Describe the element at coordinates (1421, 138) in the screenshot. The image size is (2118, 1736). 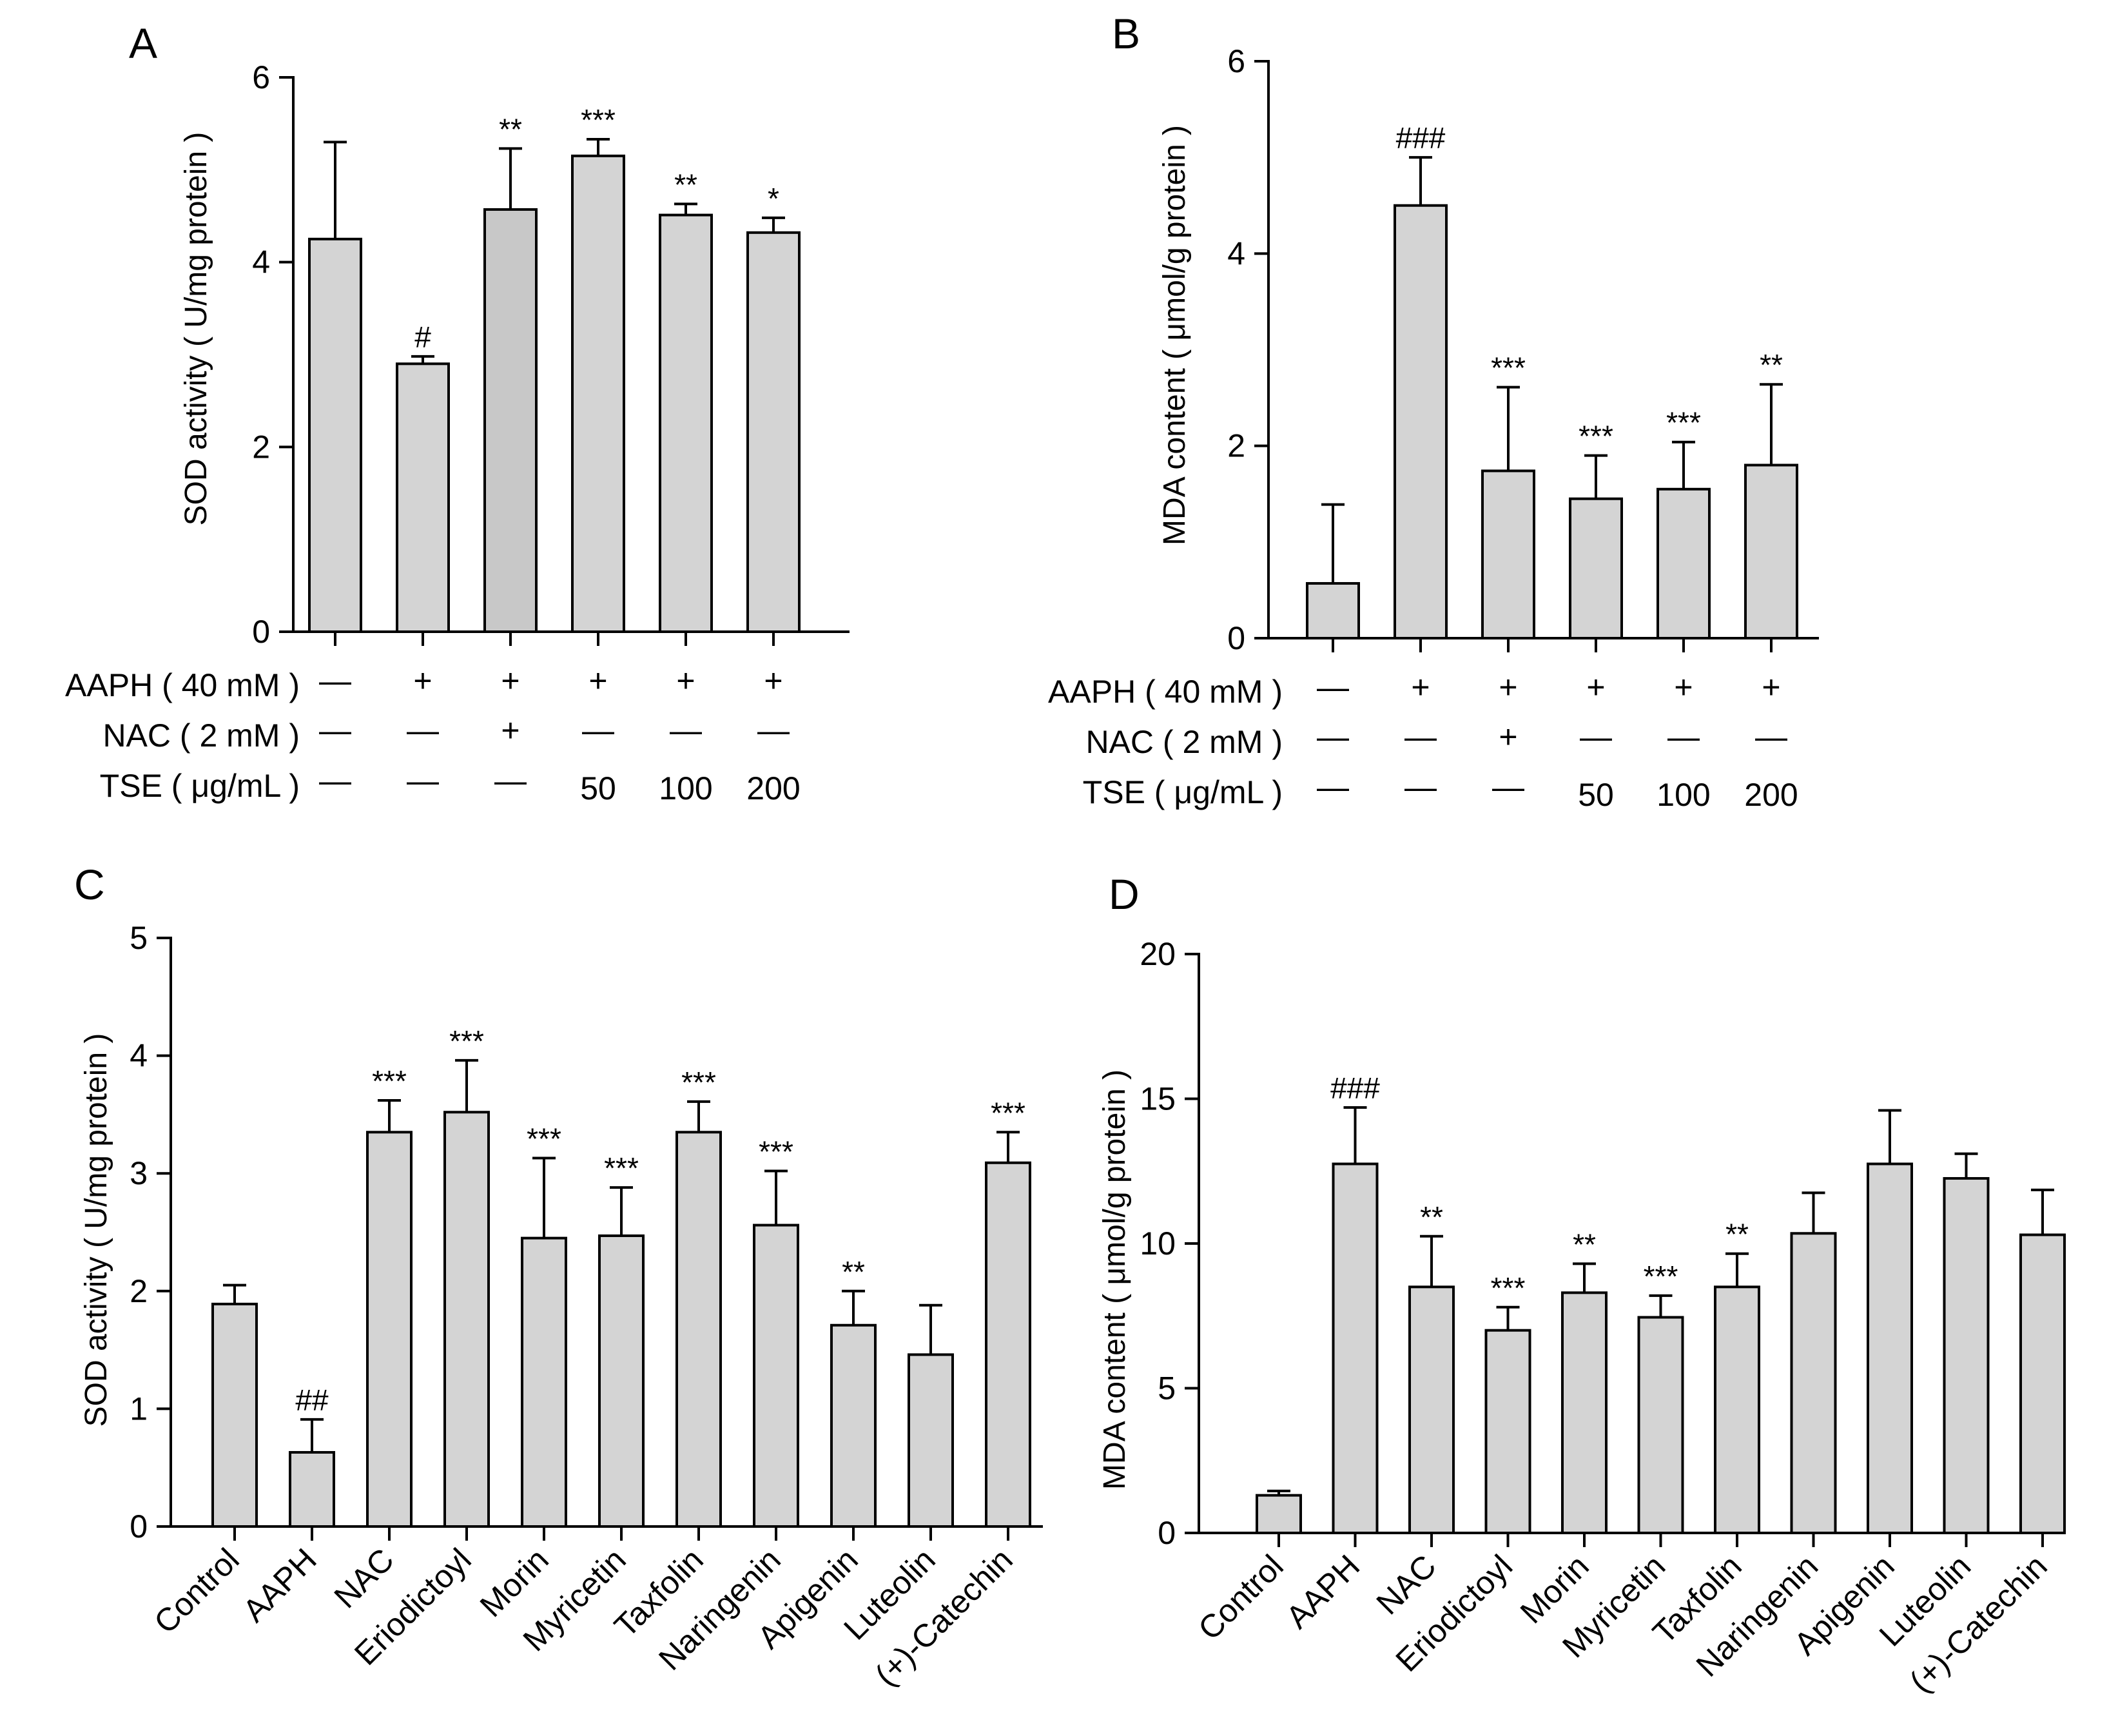
I see `panel-b-significance-mark: ###` at that location.